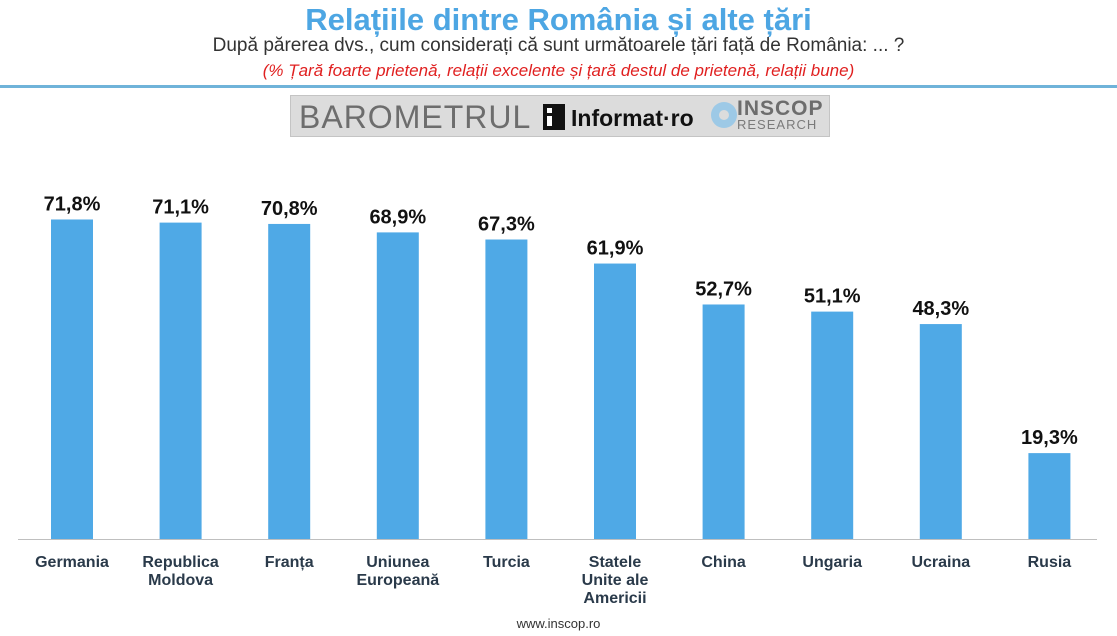 Image resolution: width=1117 pixels, height=636 pixels. I want to click on category-label: Republica Moldova, so click(180, 571).